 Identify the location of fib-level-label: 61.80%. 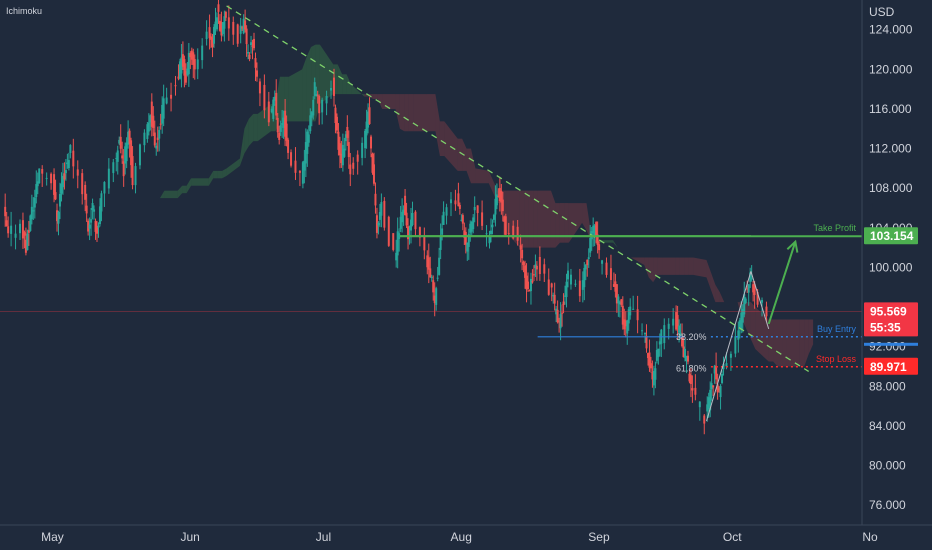
(691, 368).